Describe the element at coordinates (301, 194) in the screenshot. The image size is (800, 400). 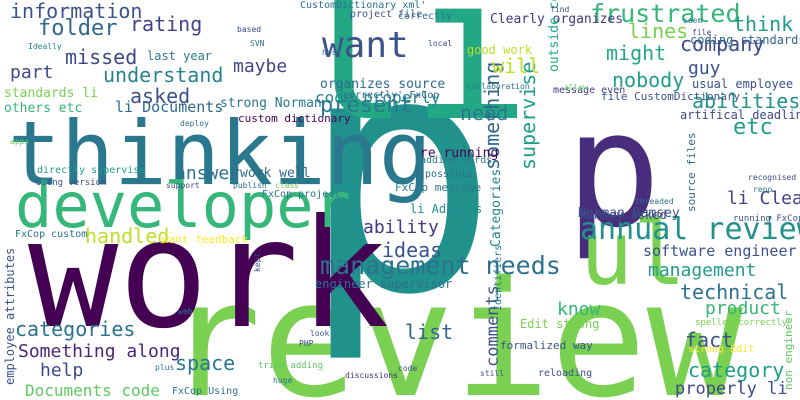
I see `word-fxcop-project: FxCop project` at that location.